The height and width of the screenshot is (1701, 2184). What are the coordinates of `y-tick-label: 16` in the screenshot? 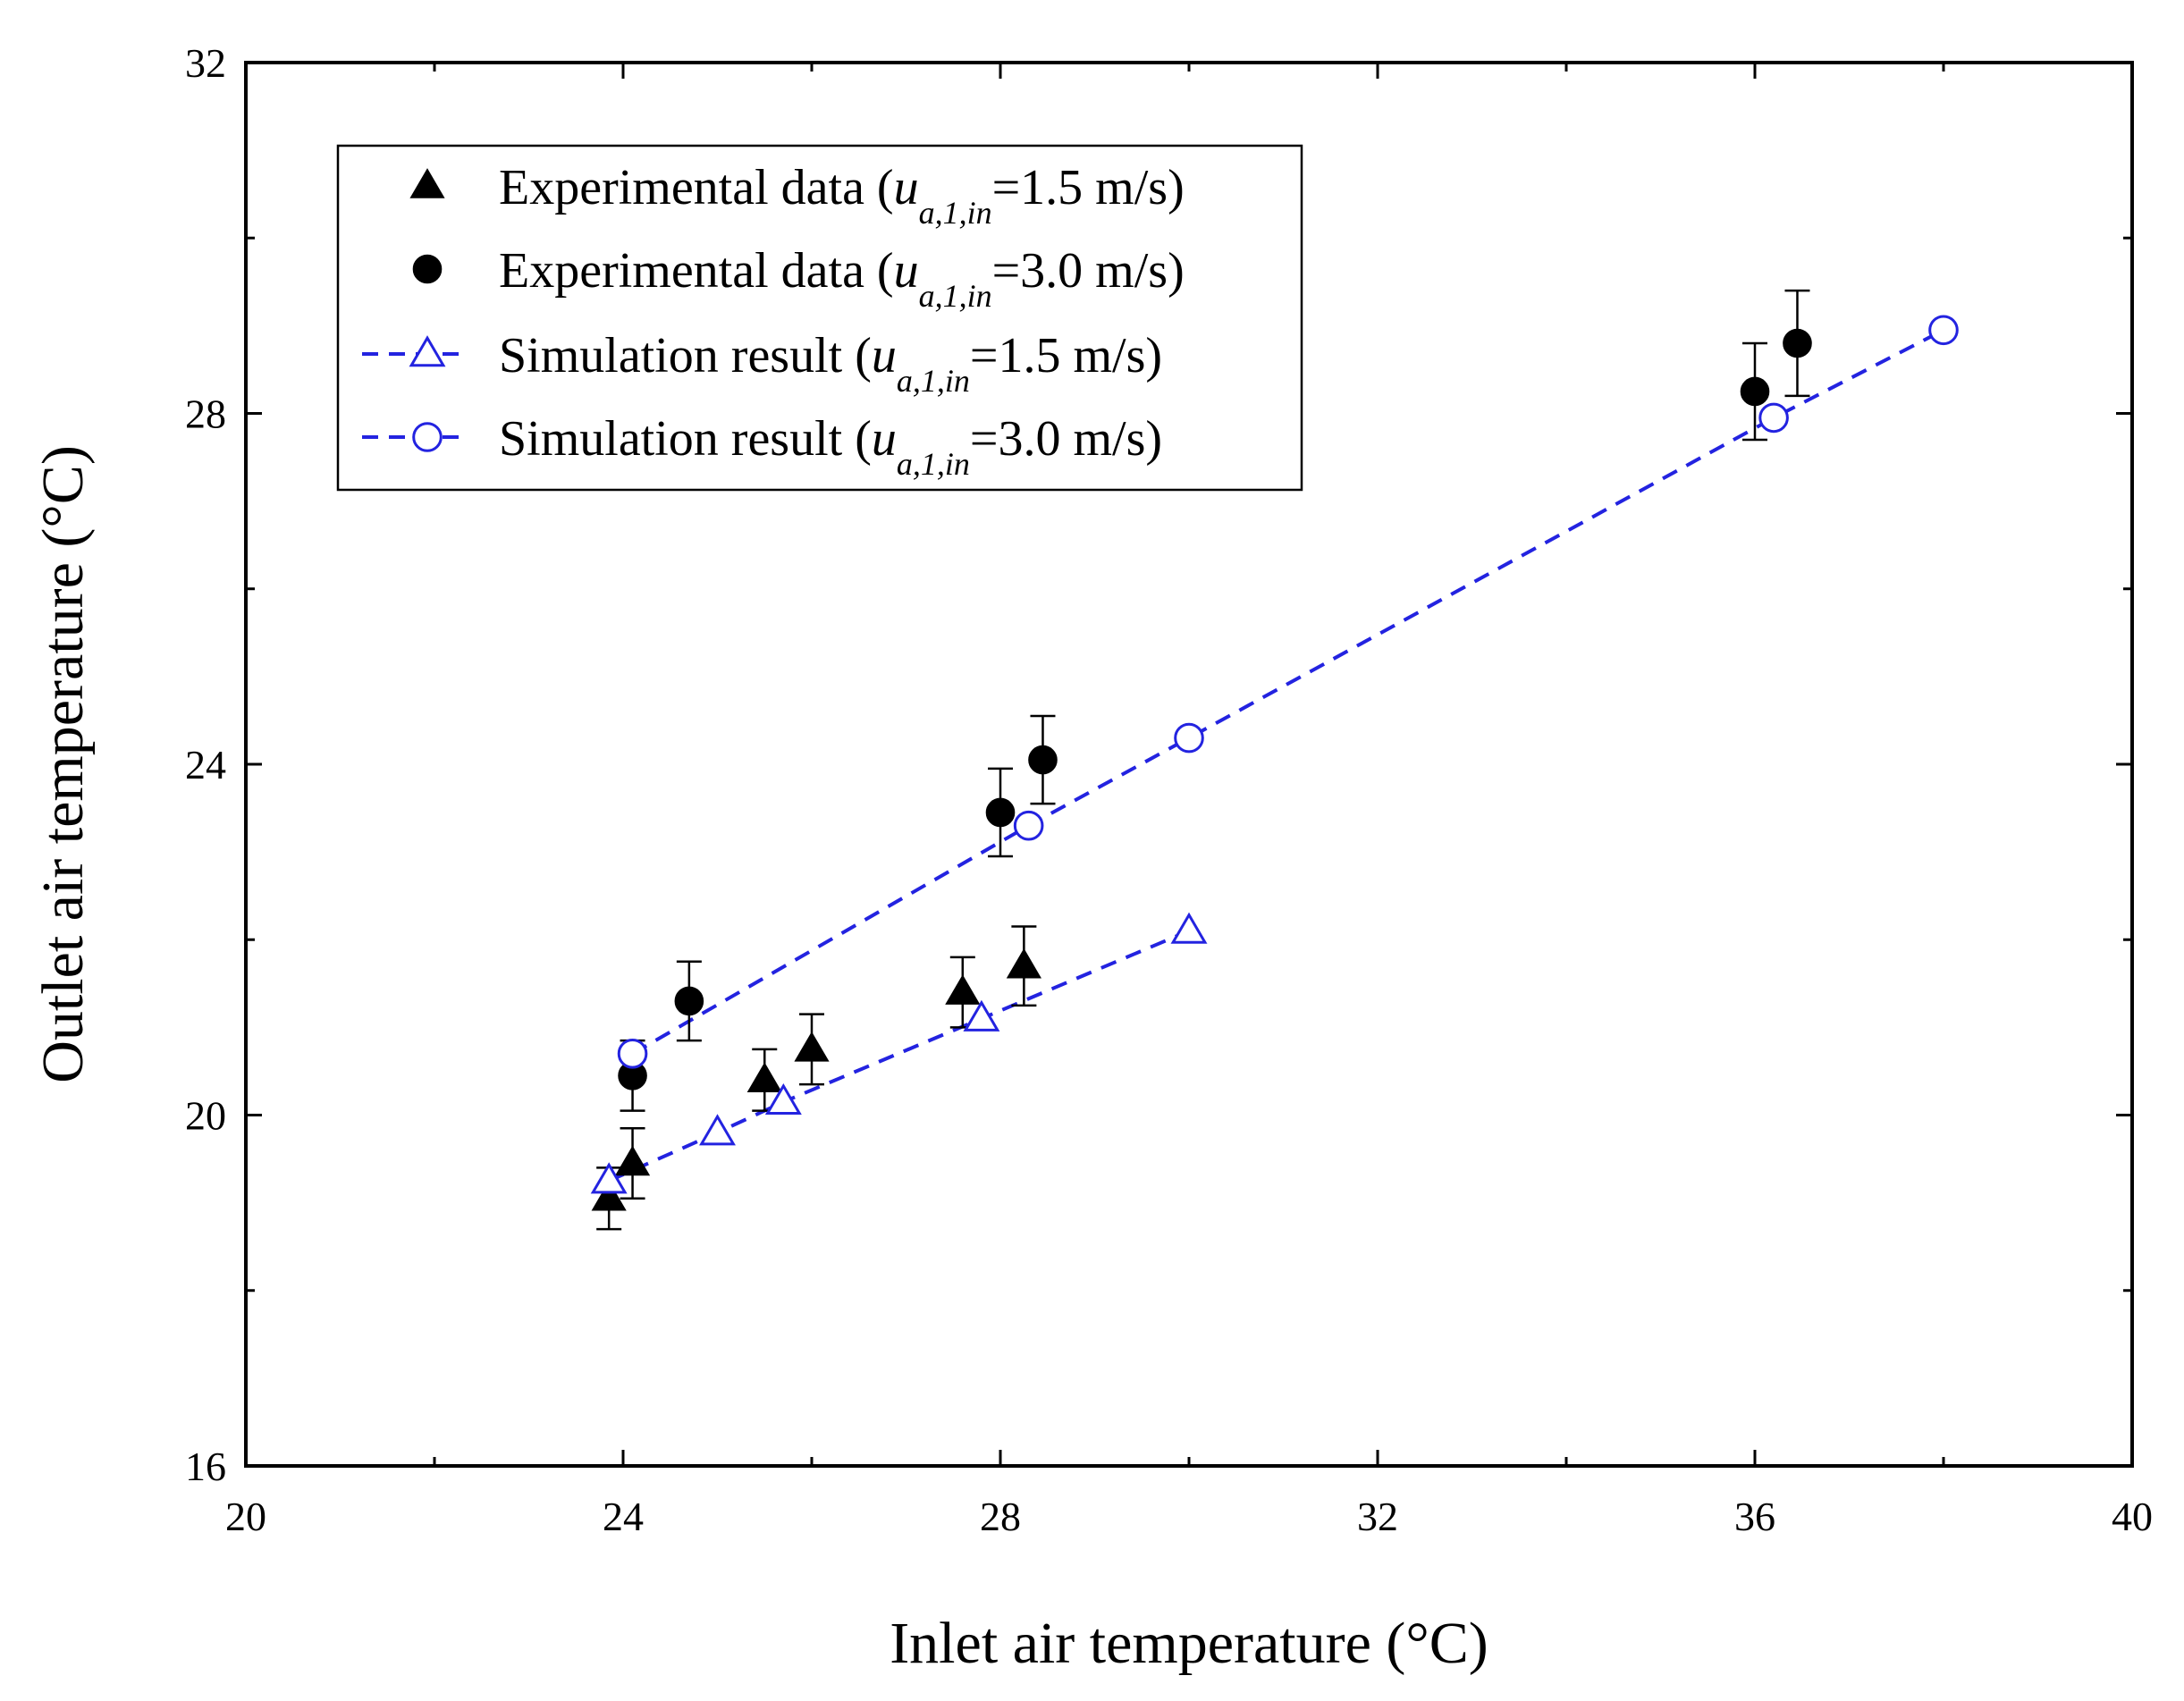 It's located at (205, 1466).